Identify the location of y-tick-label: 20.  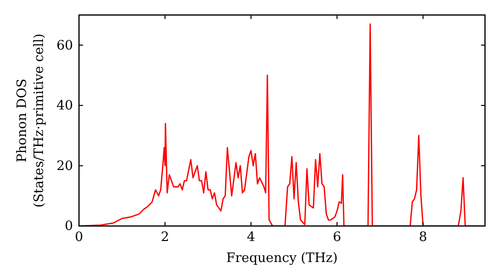
(64, 166).